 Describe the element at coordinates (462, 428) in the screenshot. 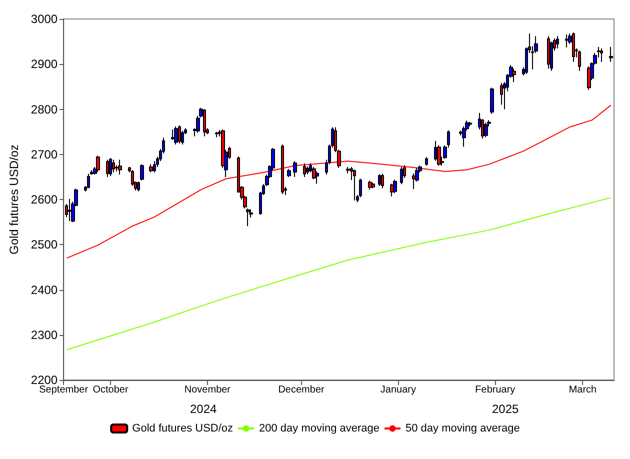

I see `legend-label: 50 day moving average` at that location.